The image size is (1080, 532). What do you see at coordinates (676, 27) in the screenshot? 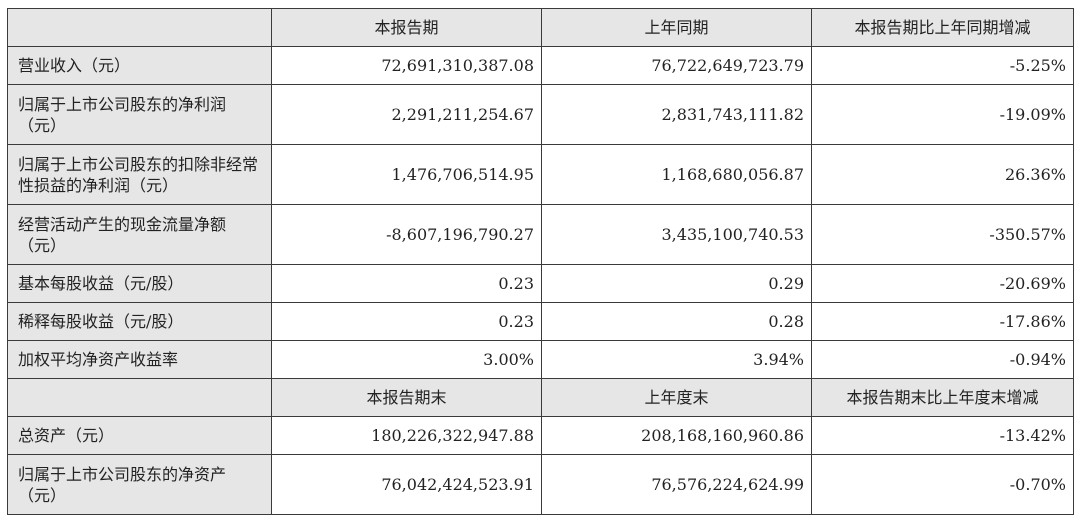
I see `column-header: 上年同期` at bounding box center [676, 27].